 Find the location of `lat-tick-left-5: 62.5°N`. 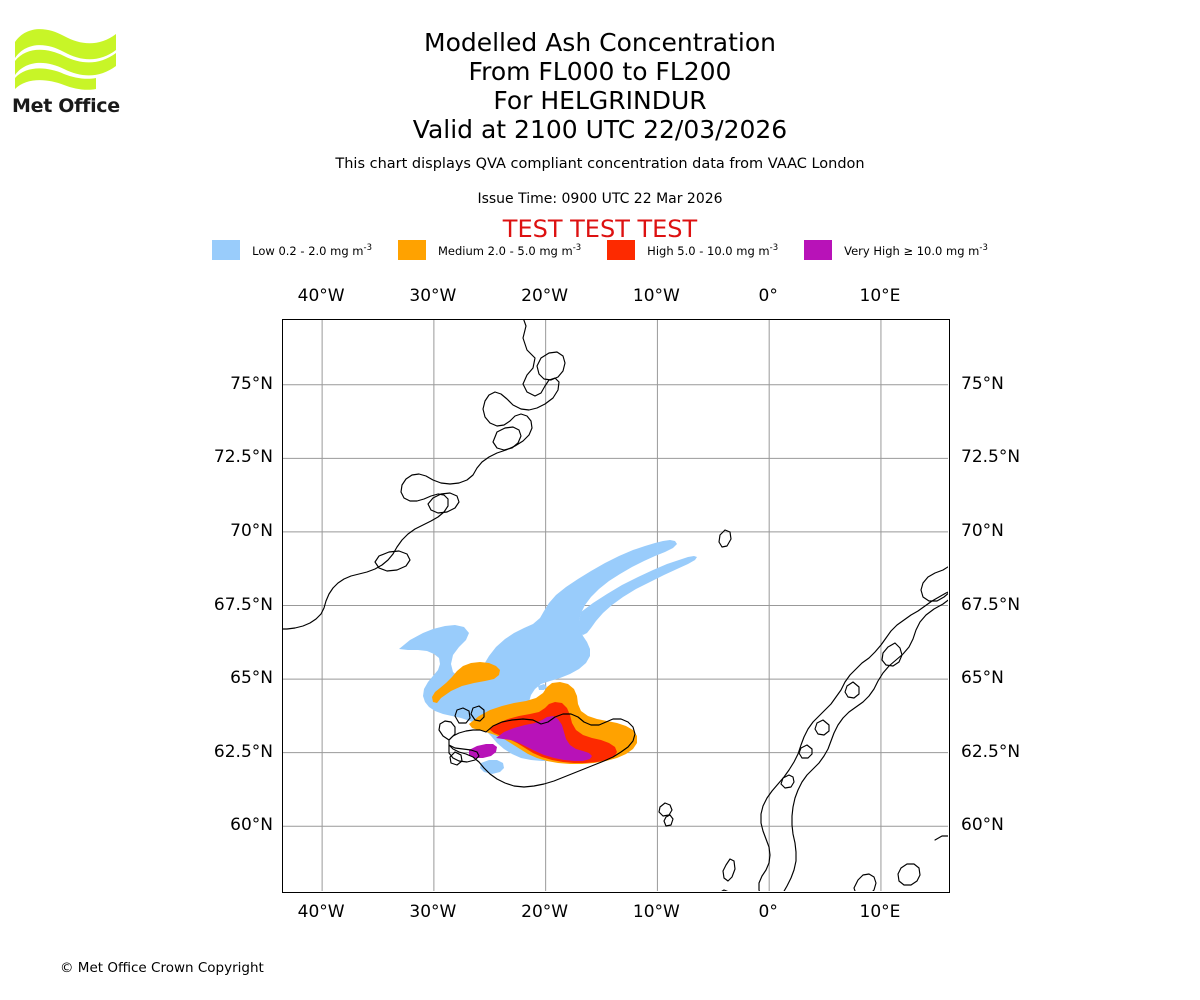

lat-tick-left-5: 62.5°N is located at coordinates (243, 751).